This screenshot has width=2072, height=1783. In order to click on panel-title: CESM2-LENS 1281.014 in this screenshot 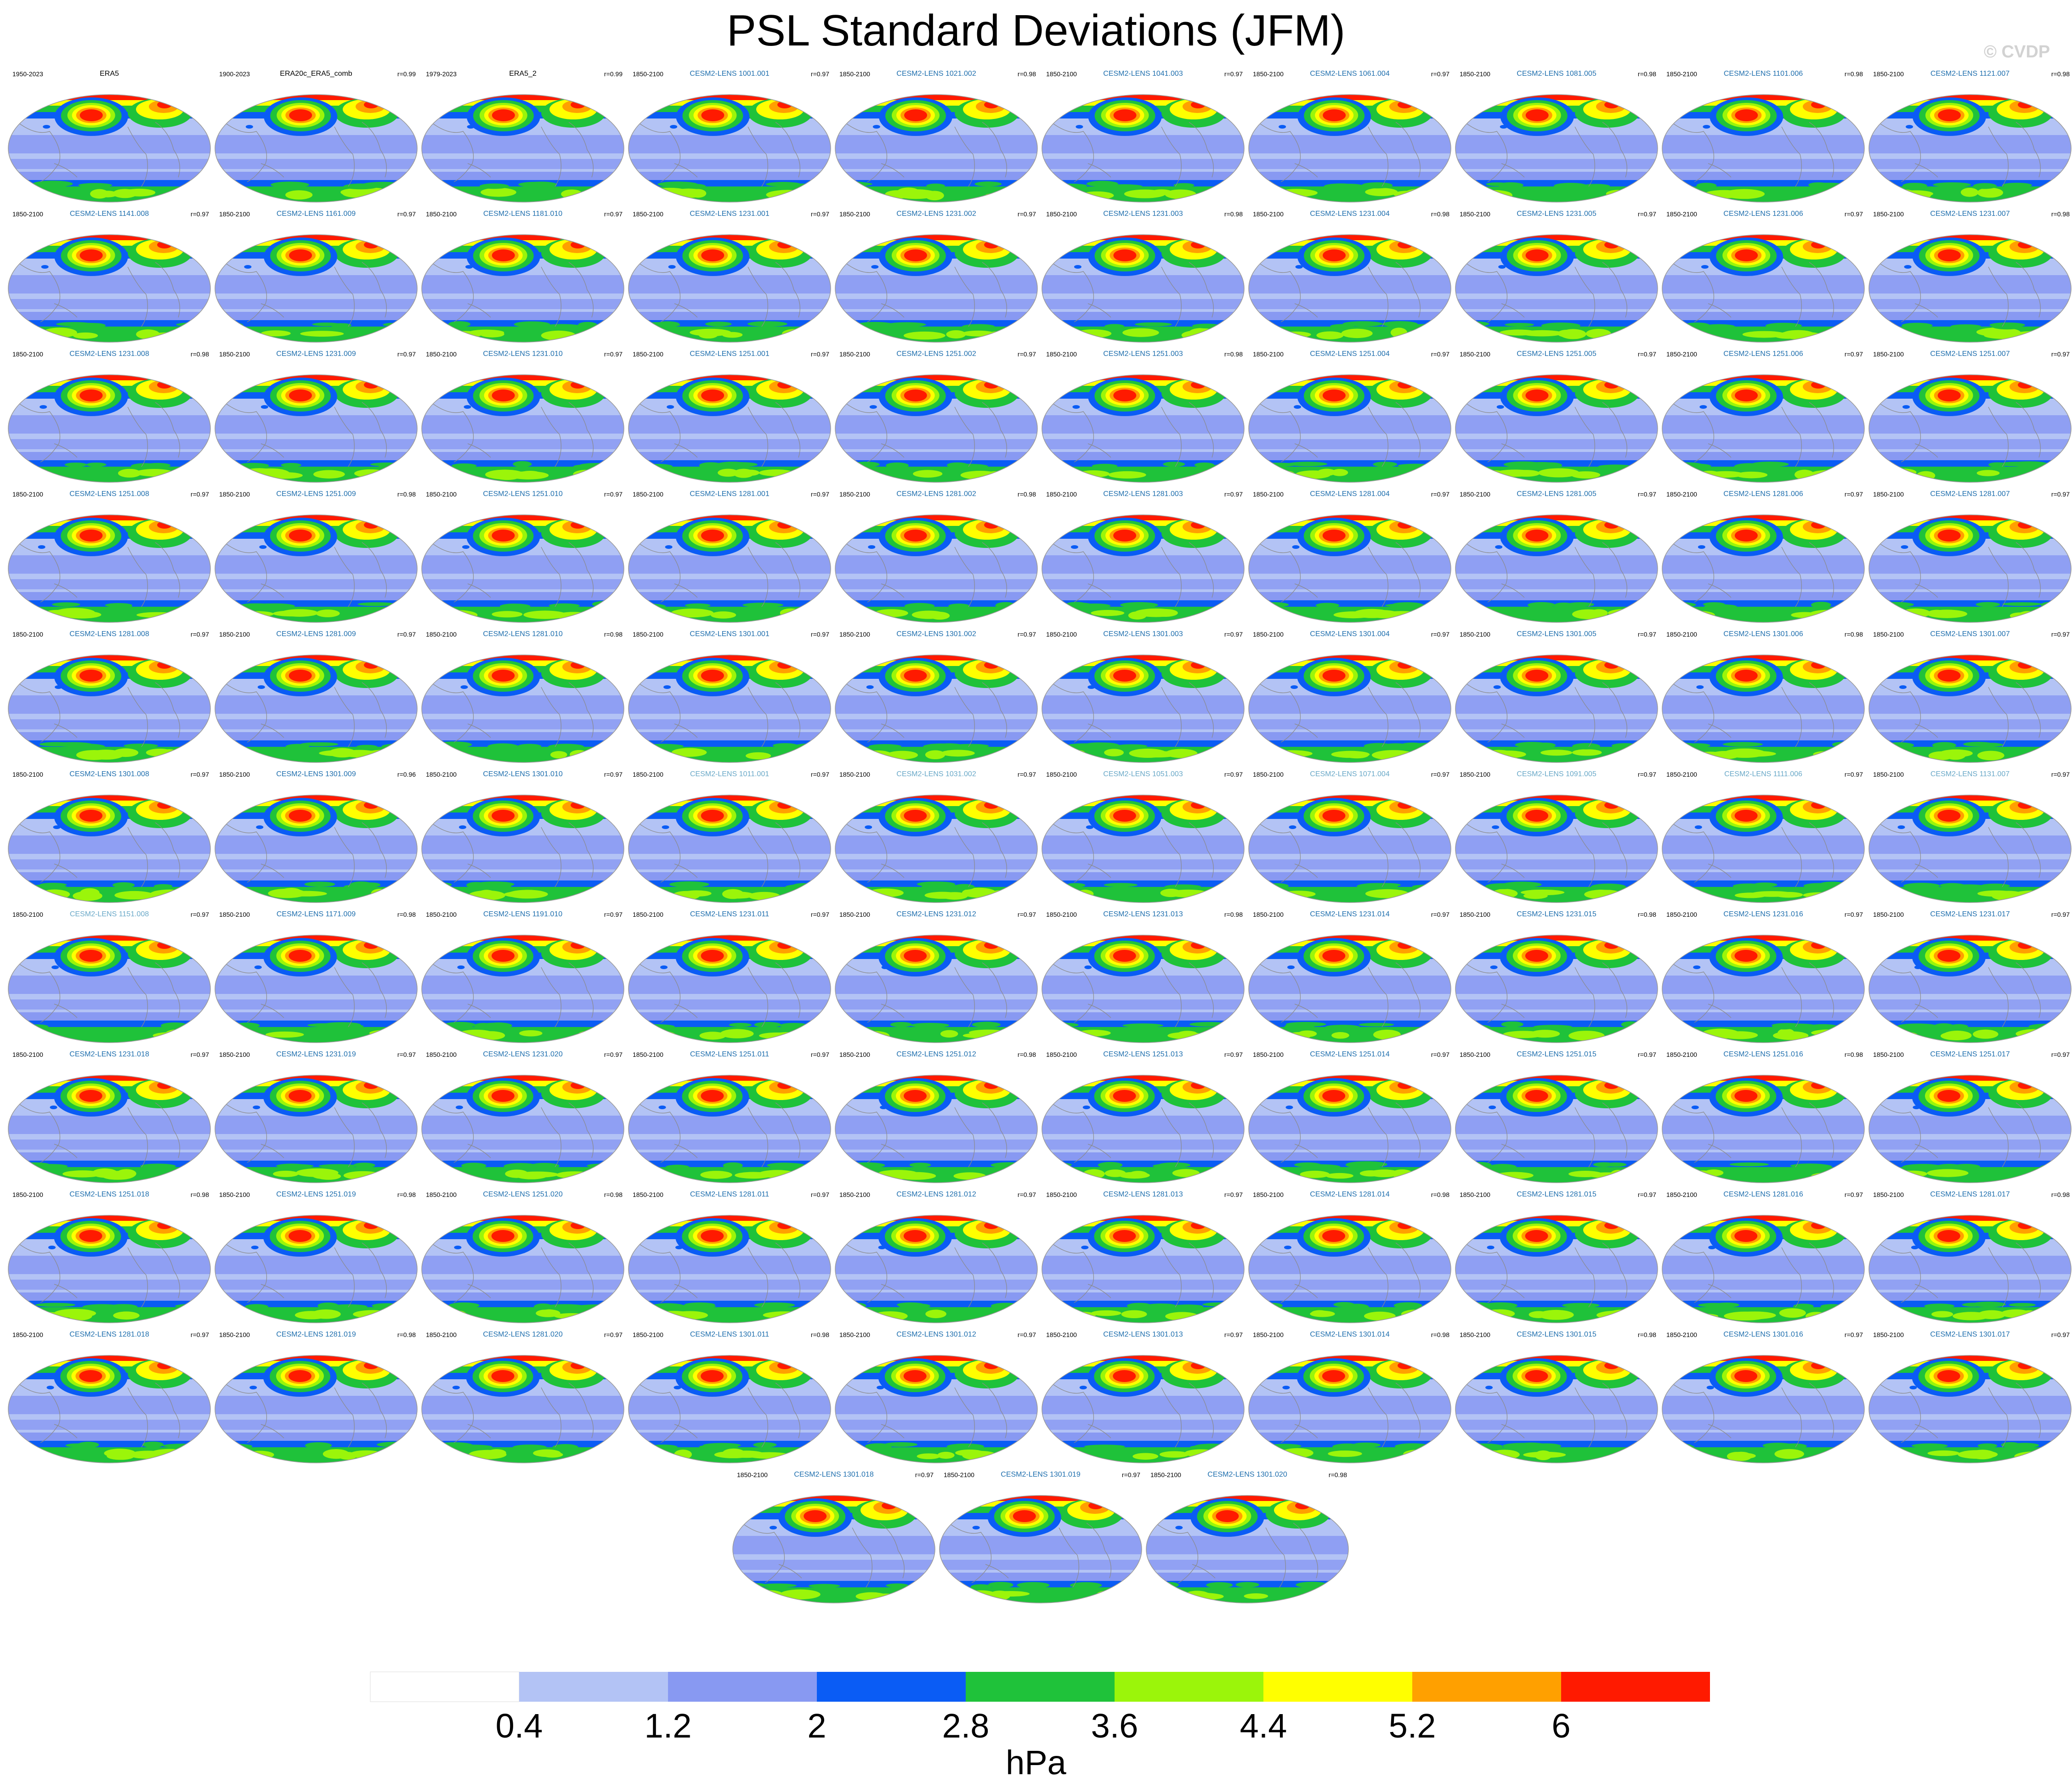, I will do `click(1350, 1194)`.